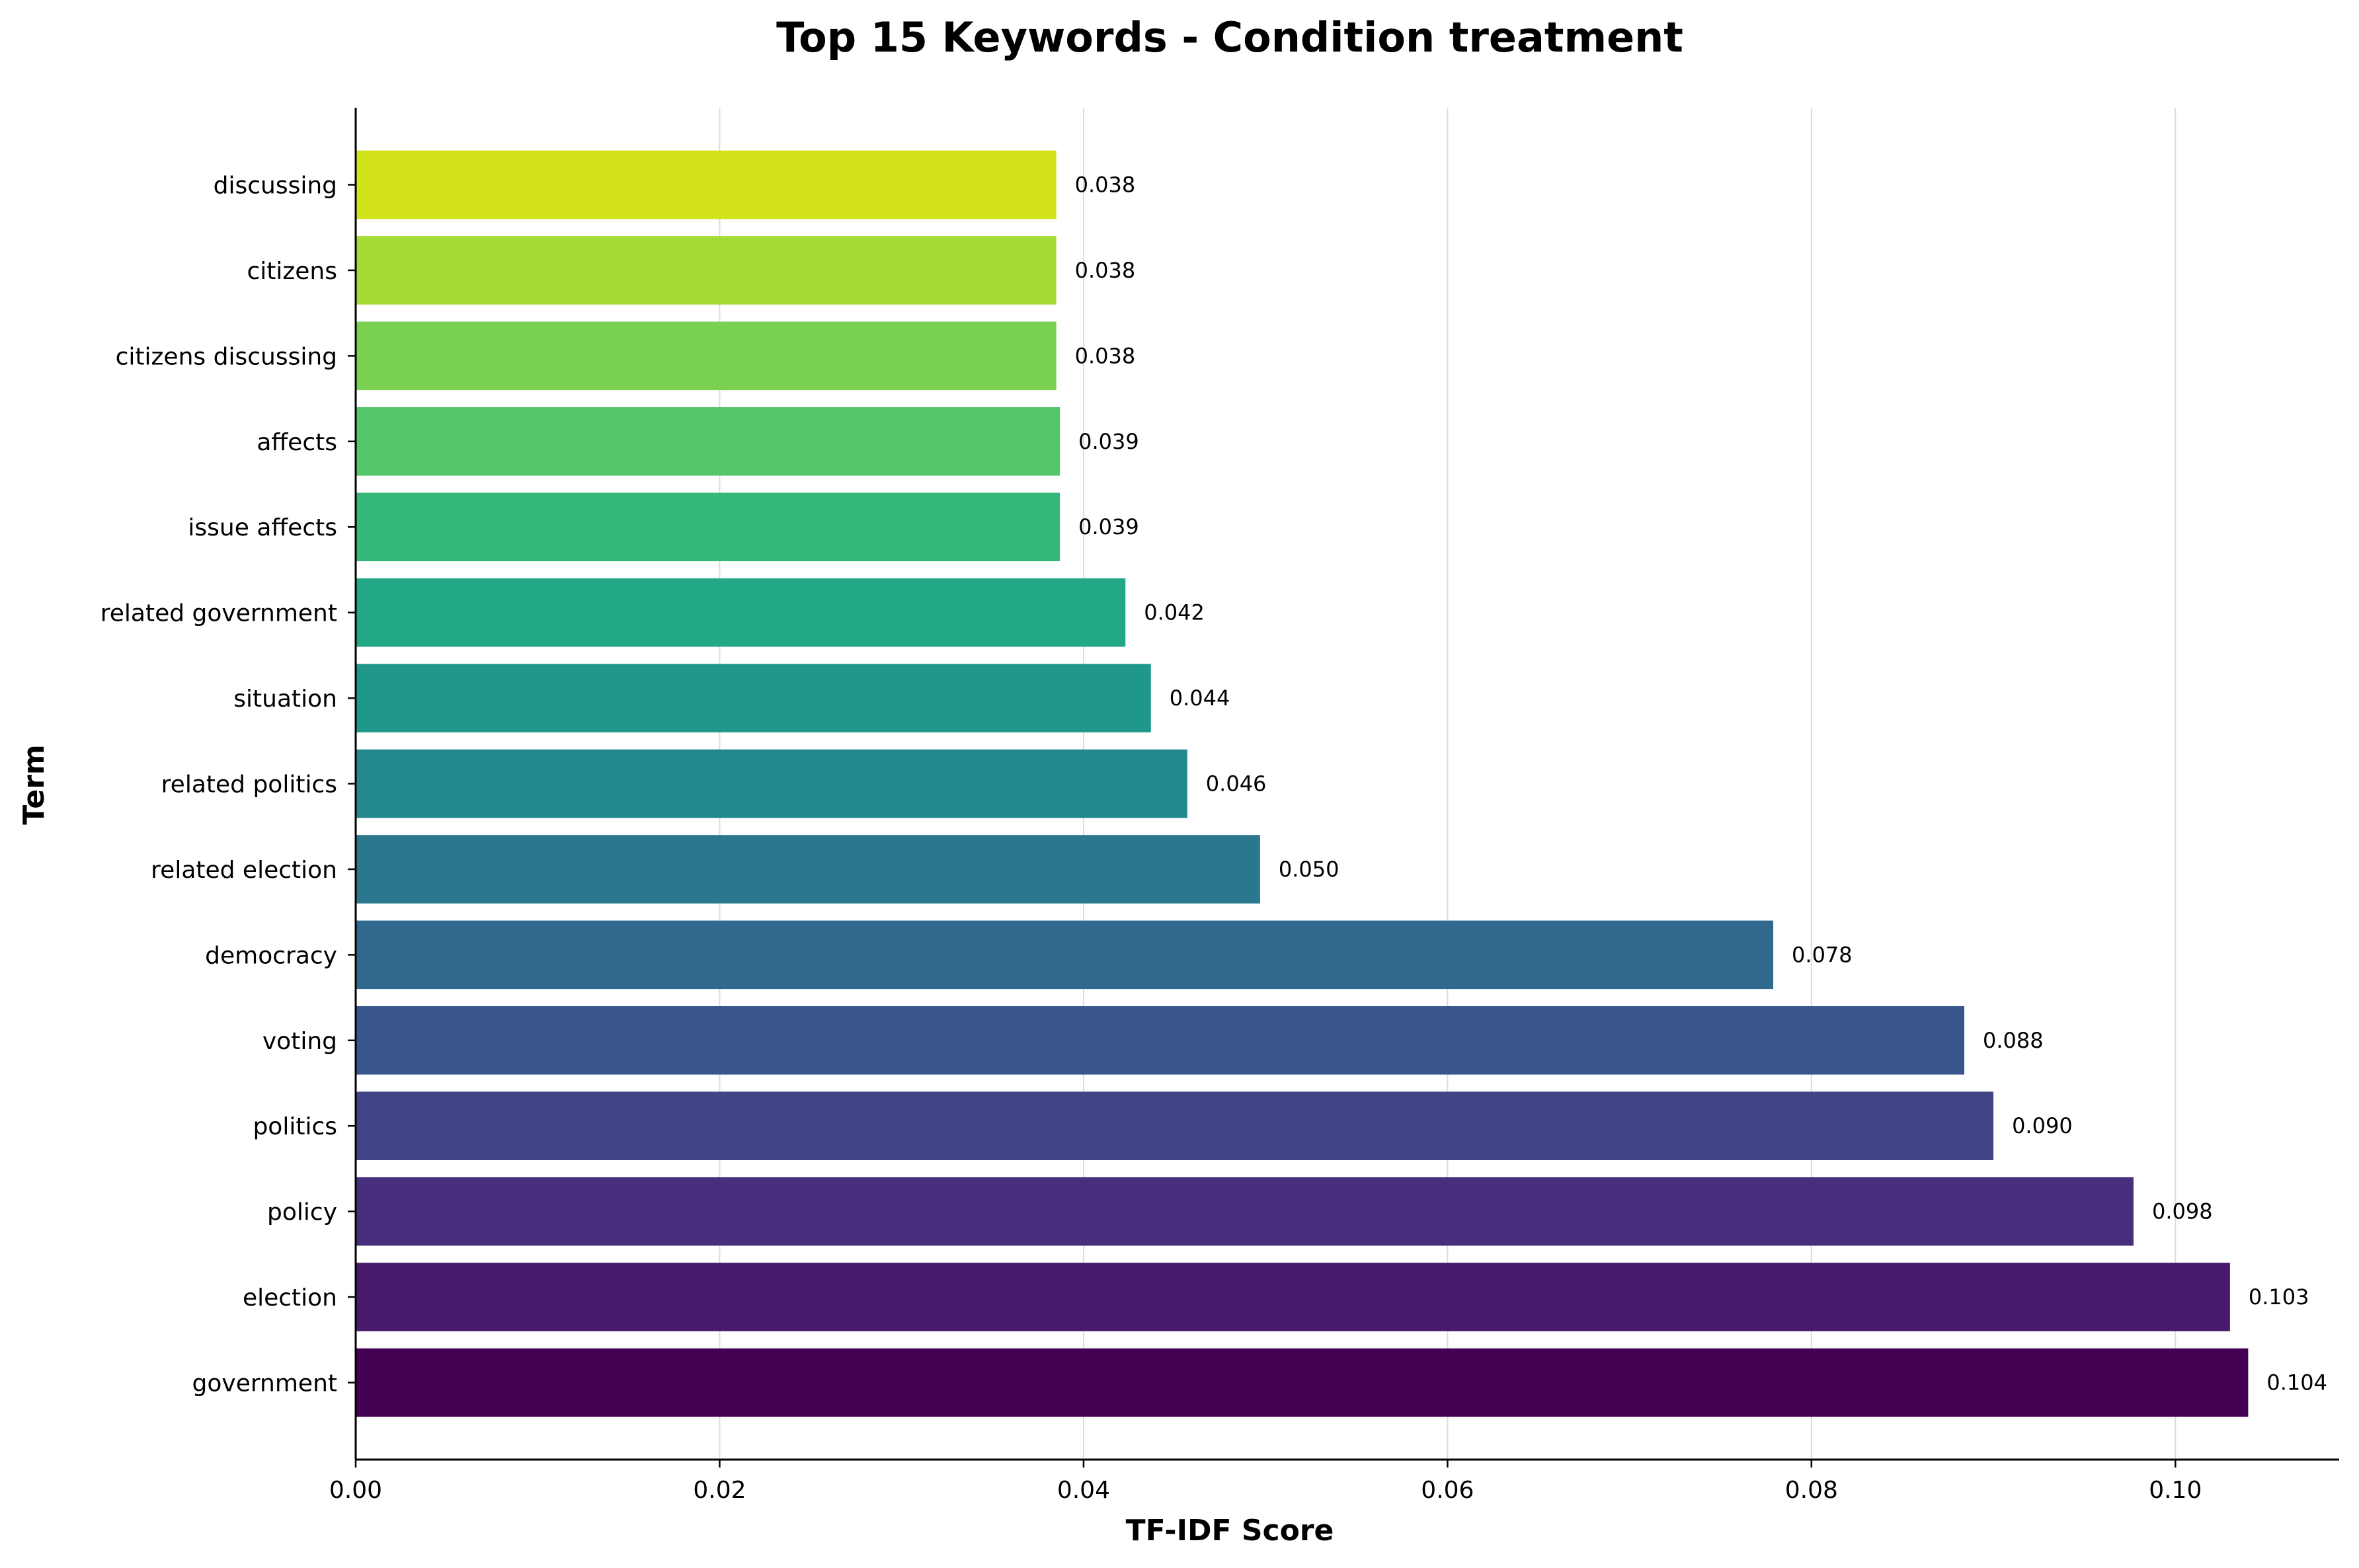  I want to click on x-tick-label: 0.08, so click(1811, 1490).